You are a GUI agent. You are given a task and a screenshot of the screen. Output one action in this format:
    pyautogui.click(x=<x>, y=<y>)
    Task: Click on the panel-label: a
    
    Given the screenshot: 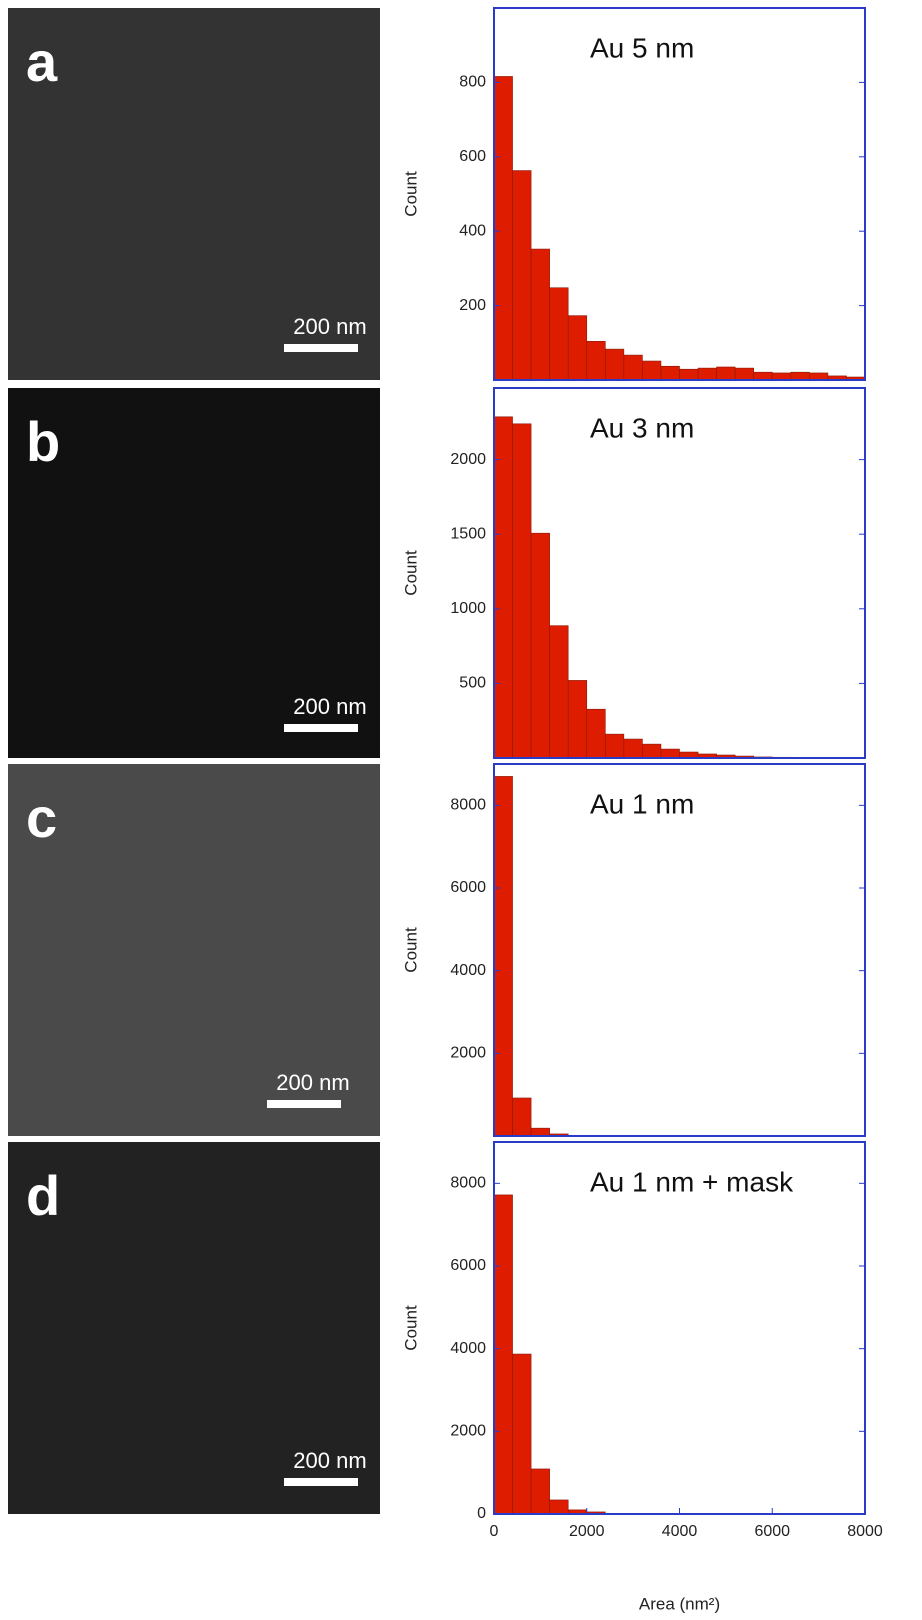 What is the action you would take?
    pyautogui.click(x=42, y=61)
    